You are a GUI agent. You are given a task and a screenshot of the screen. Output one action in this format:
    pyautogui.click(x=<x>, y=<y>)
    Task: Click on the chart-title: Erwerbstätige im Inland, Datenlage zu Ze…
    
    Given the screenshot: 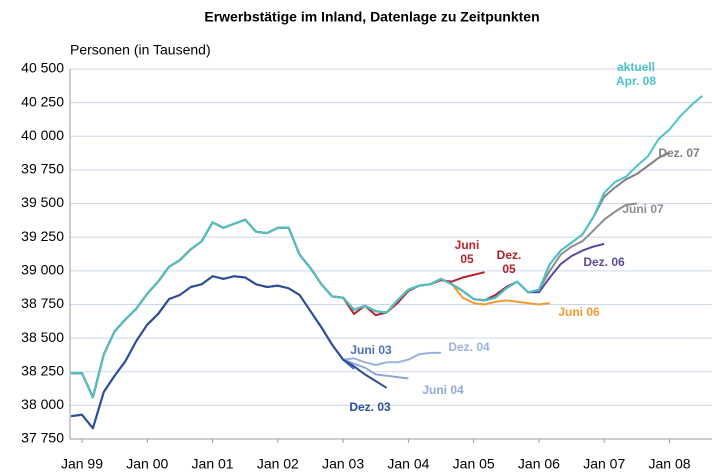 What is the action you would take?
    pyautogui.click(x=371, y=17)
    